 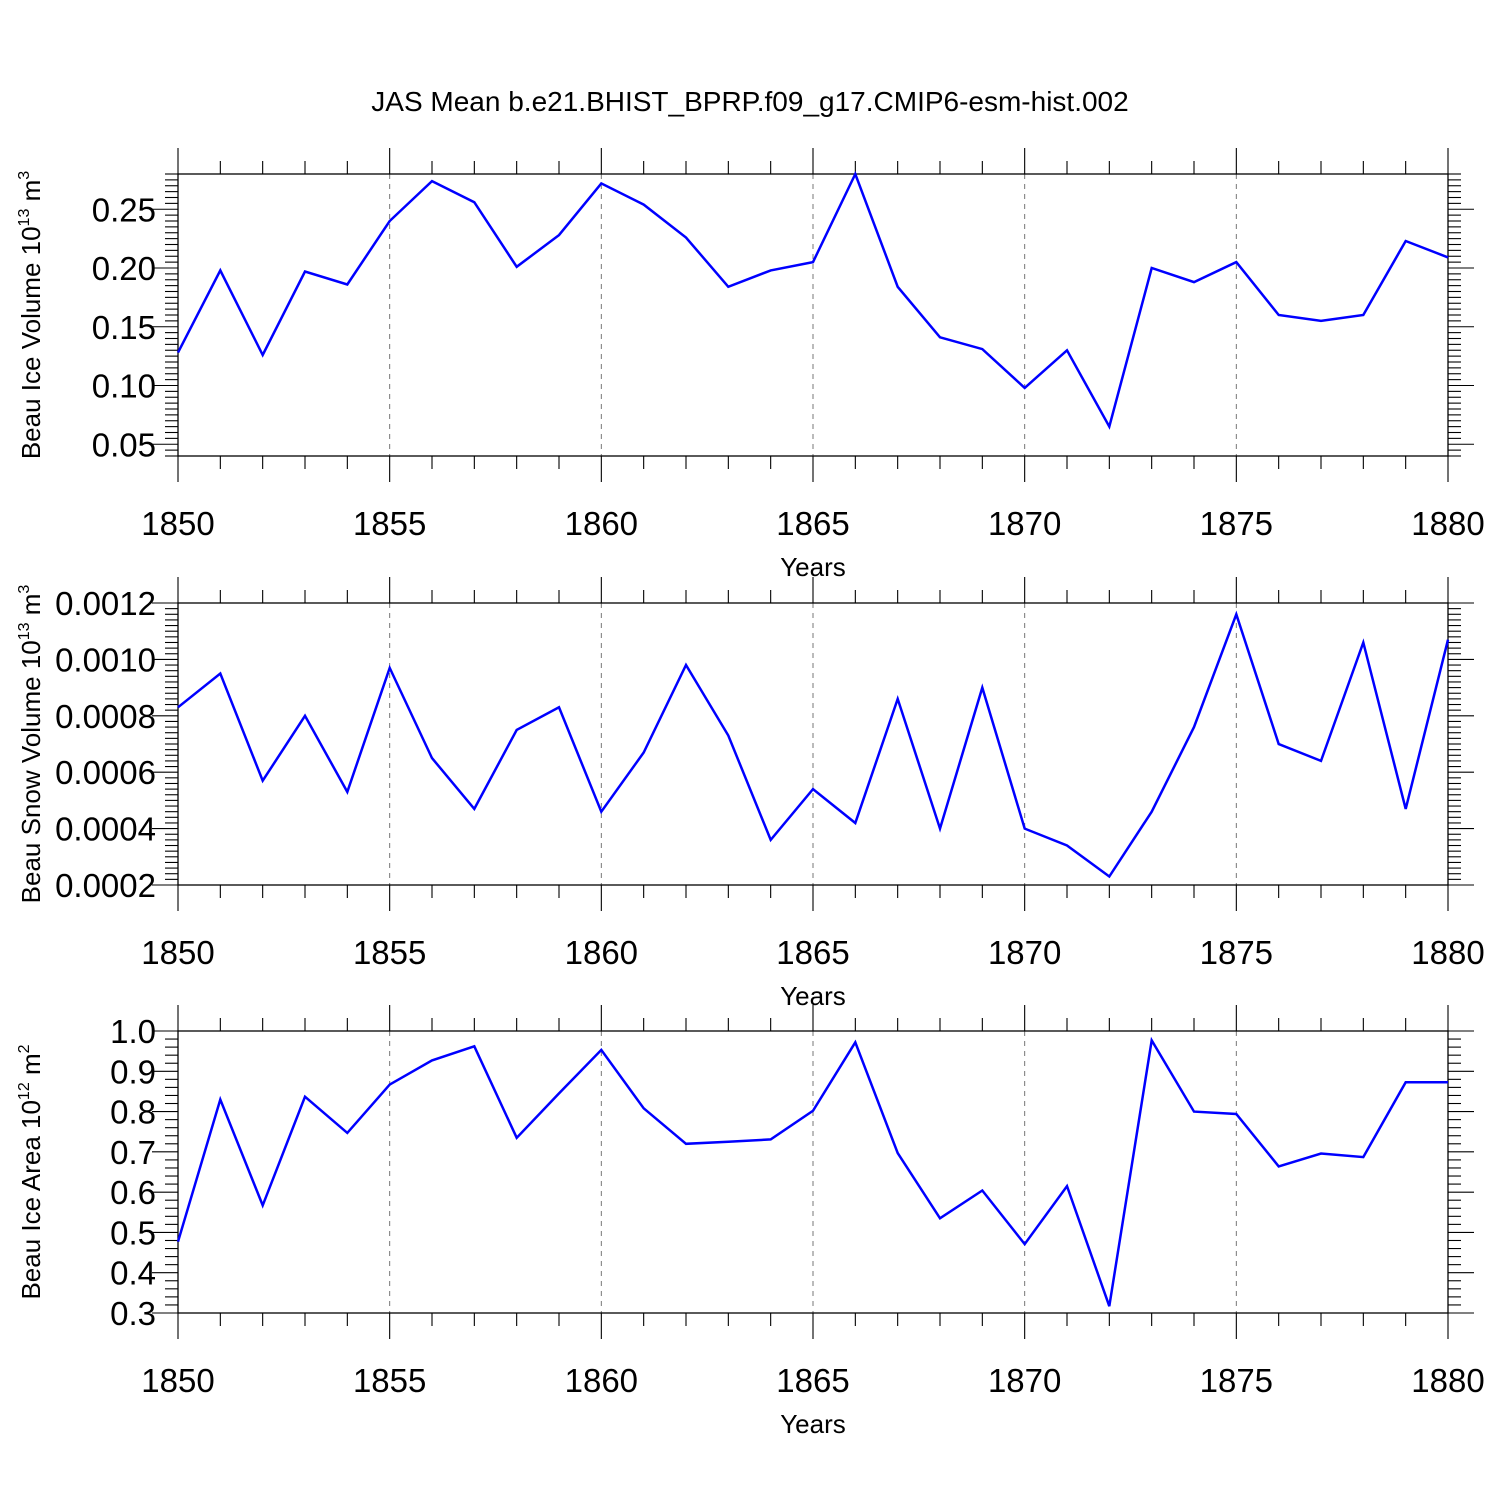 What do you see at coordinates (105, 772) in the screenshot?
I see `y-tick-label: 0.0006` at bounding box center [105, 772].